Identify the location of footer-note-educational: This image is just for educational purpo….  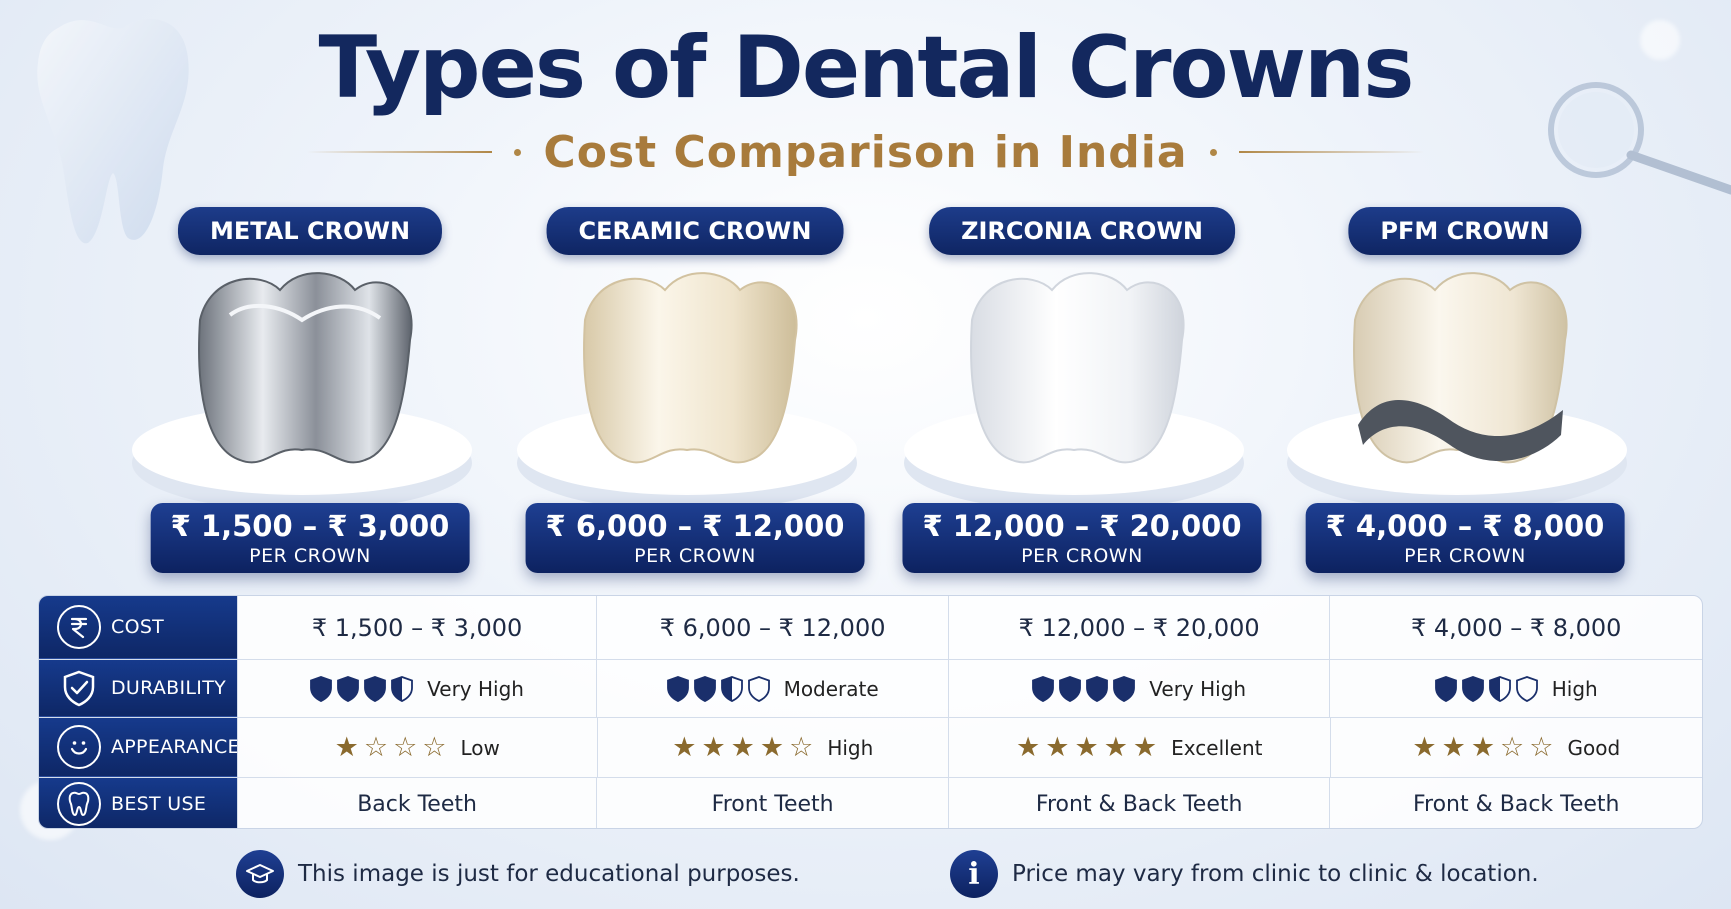
(518, 874).